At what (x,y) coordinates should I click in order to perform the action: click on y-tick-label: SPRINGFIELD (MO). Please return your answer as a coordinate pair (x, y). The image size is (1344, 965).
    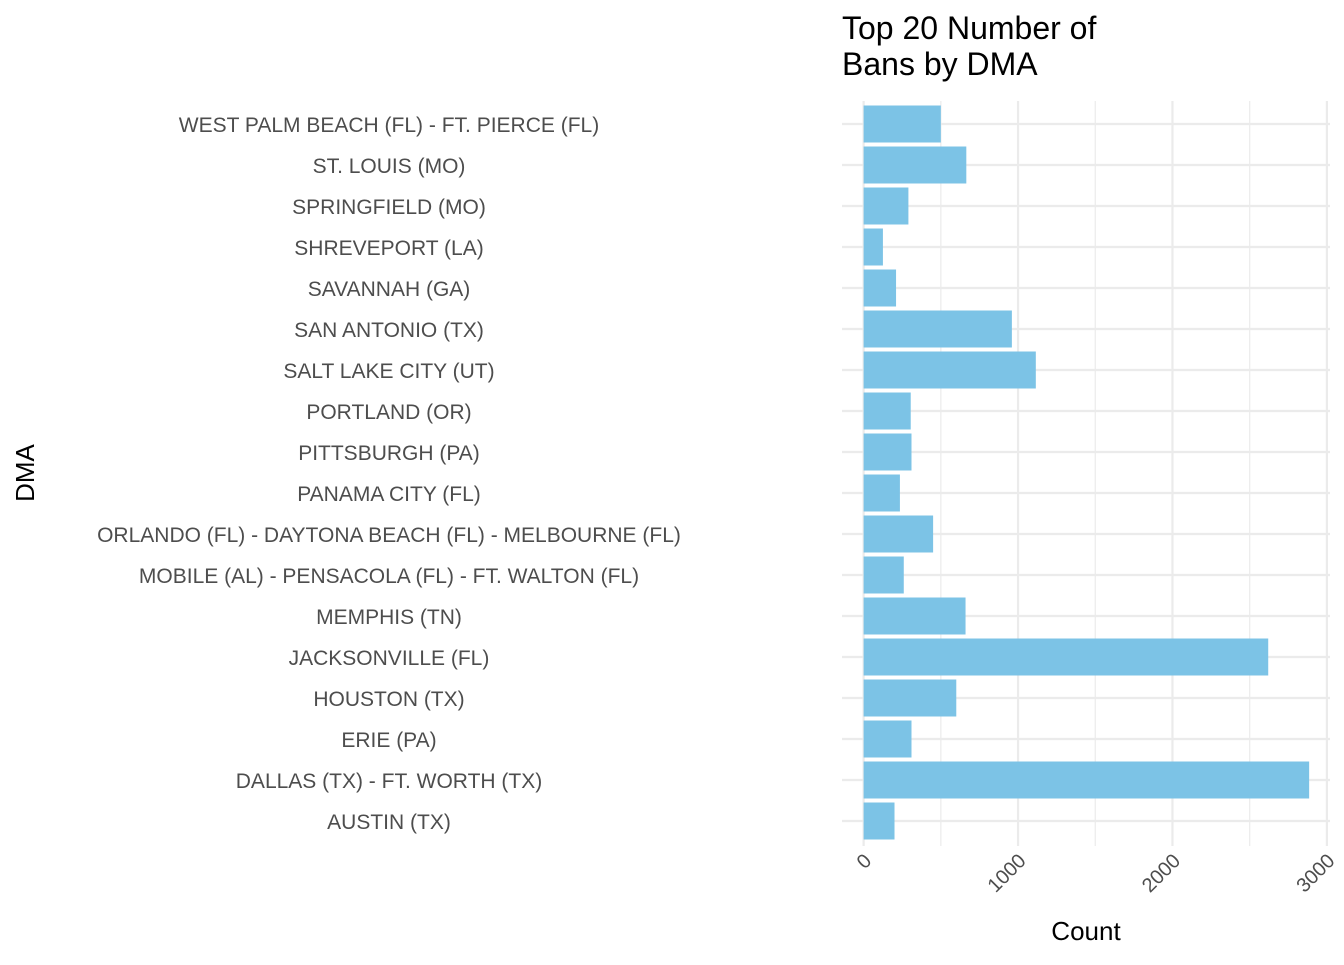
    Looking at the image, I should click on (389, 207).